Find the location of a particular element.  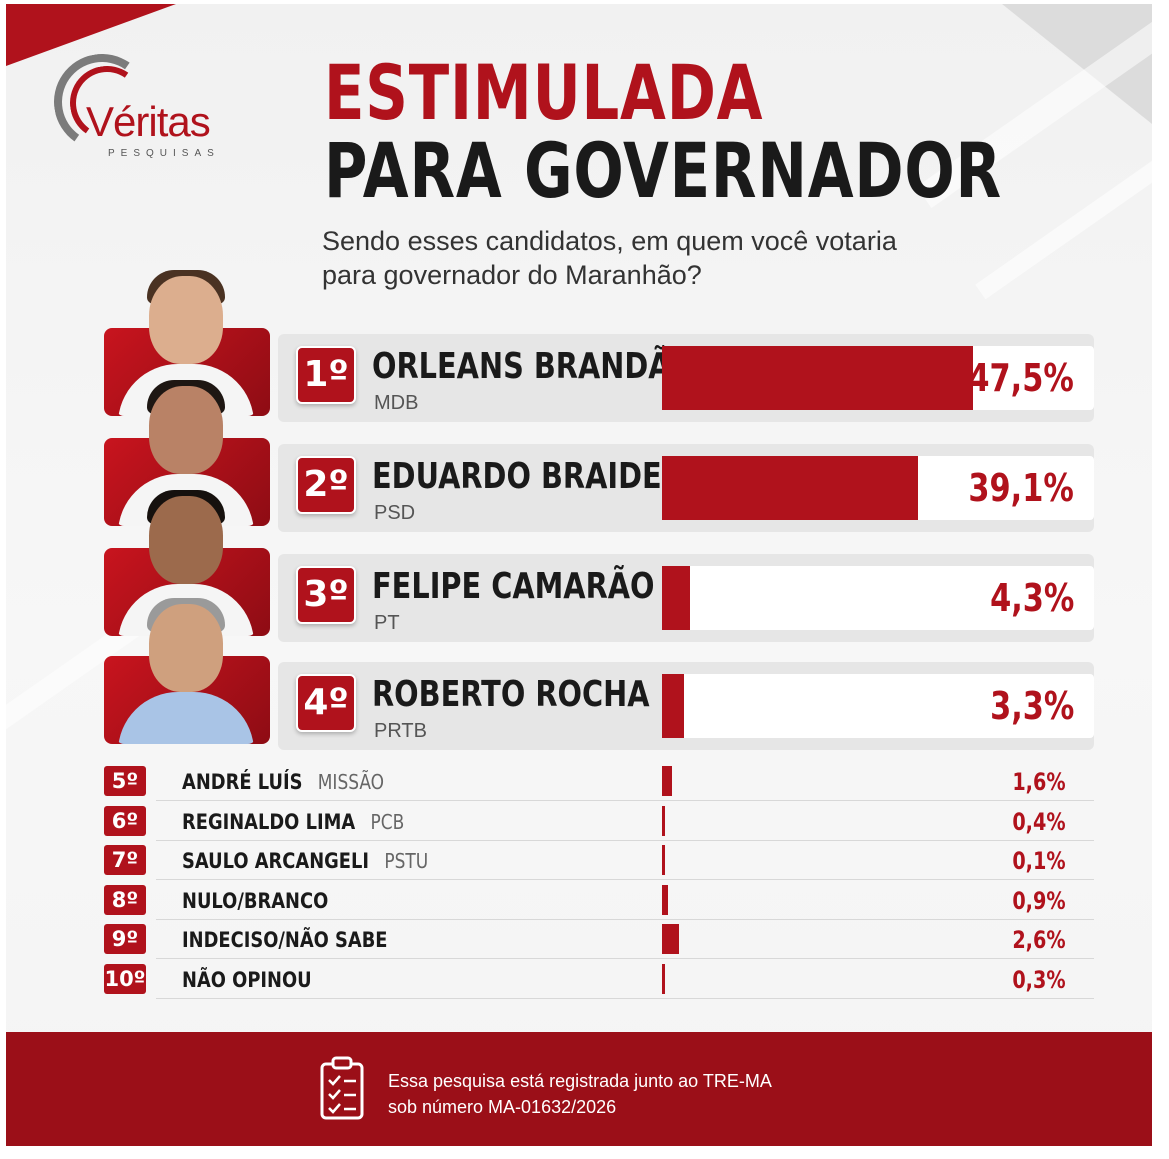

rank-badge: 10º is located at coordinates (125, 979).